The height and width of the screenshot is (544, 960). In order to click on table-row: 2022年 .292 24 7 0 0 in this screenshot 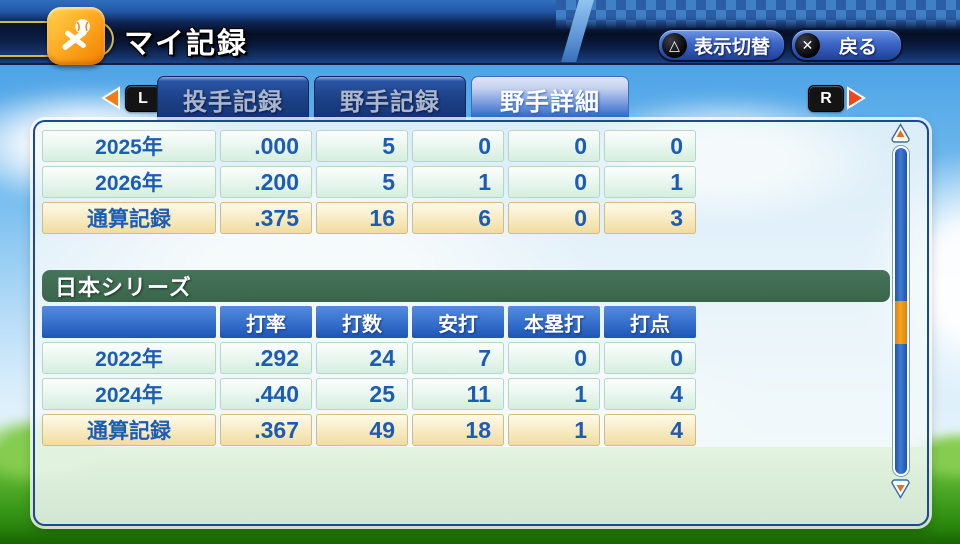, I will do `click(481, 358)`.